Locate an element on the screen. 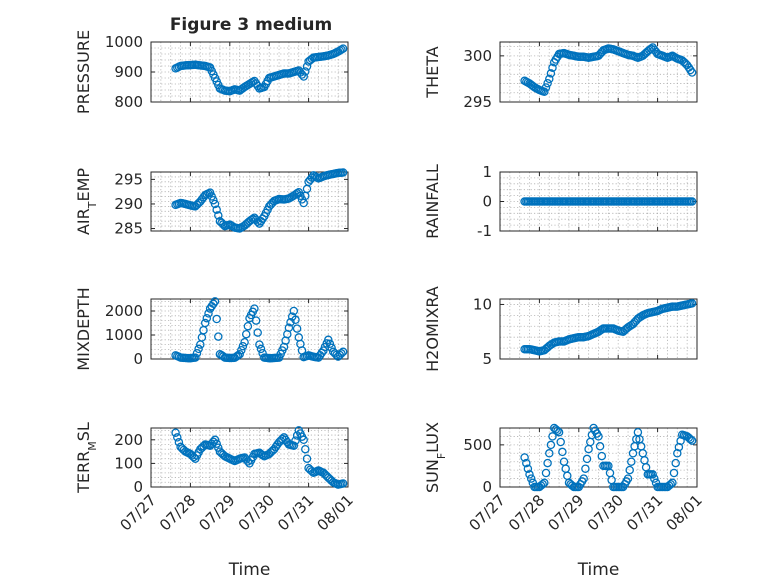 Image resolution: width=778 pixels, height=583 pixels. y-tick-label: 100 is located at coordinates (128, 463).